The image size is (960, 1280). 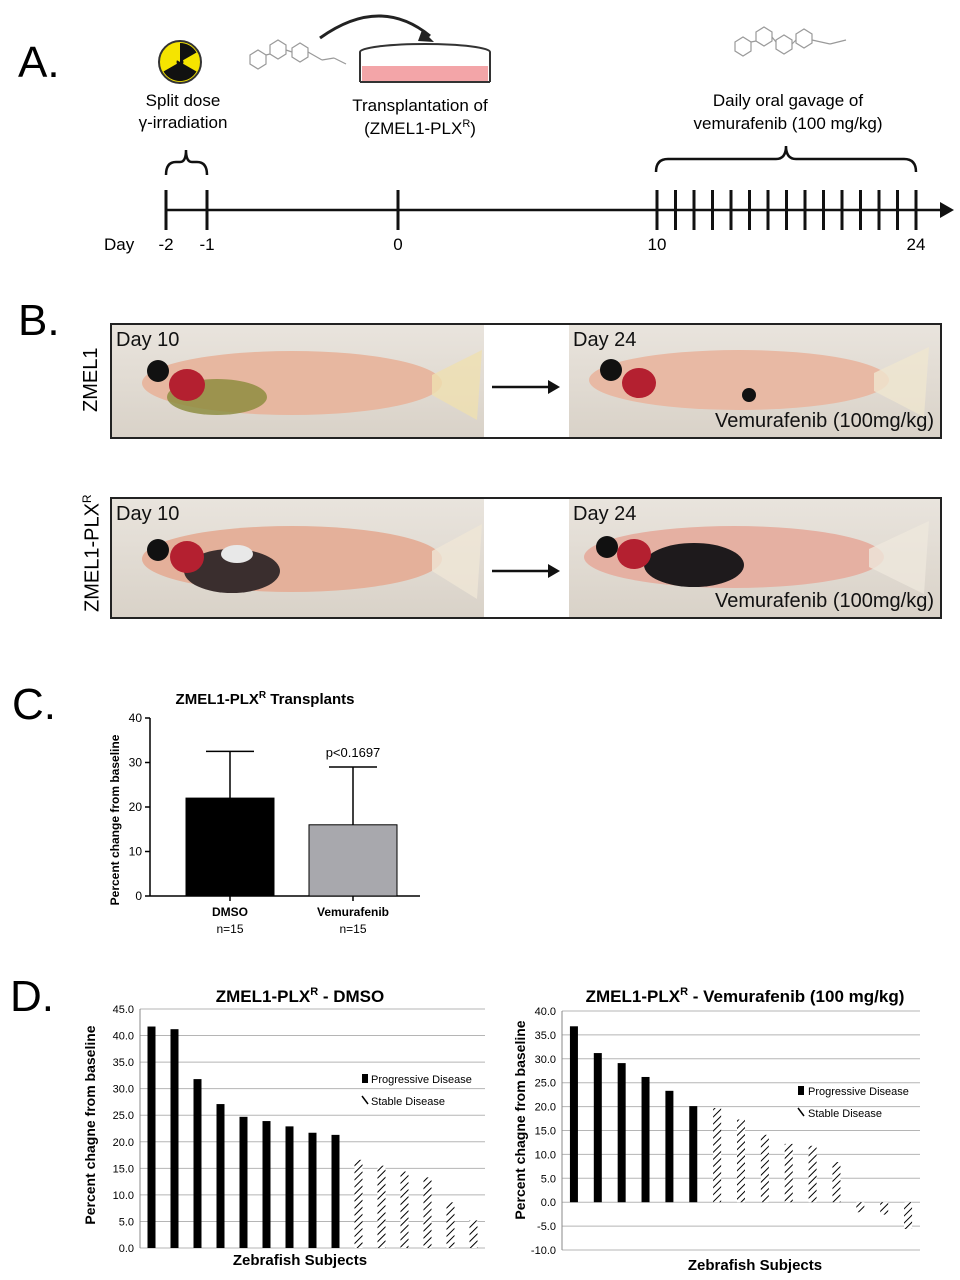 I want to click on chart-d2-ytick-label: 15.0, so click(x=545, y=1132).